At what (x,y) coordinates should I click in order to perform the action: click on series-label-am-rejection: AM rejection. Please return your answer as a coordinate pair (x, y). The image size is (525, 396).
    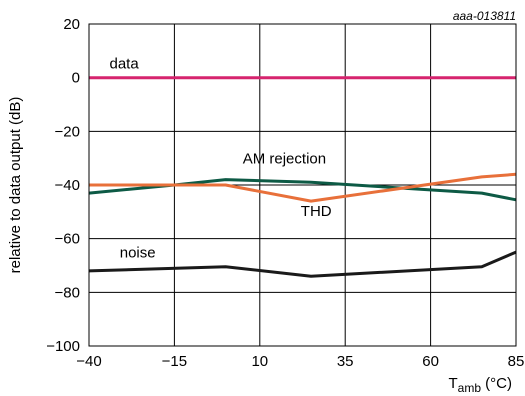
    Looking at the image, I should click on (284, 159).